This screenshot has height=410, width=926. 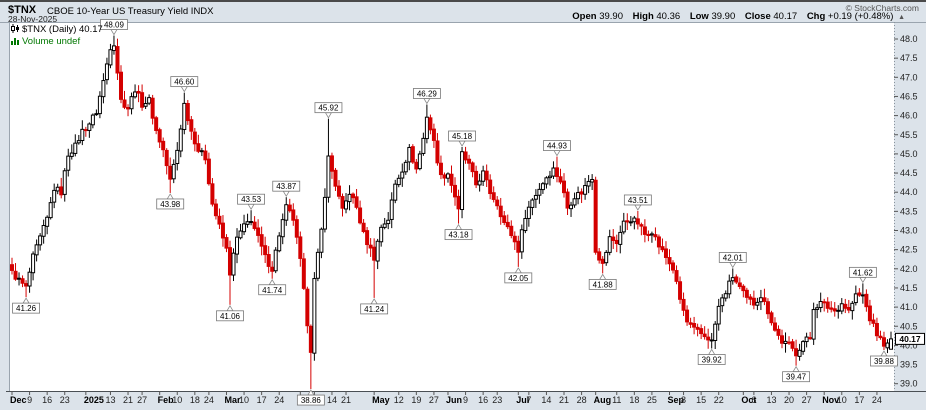 What do you see at coordinates (528, 400) in the screenshot?
I see `x-axis-label: 7` at bounding box center [528, 400].